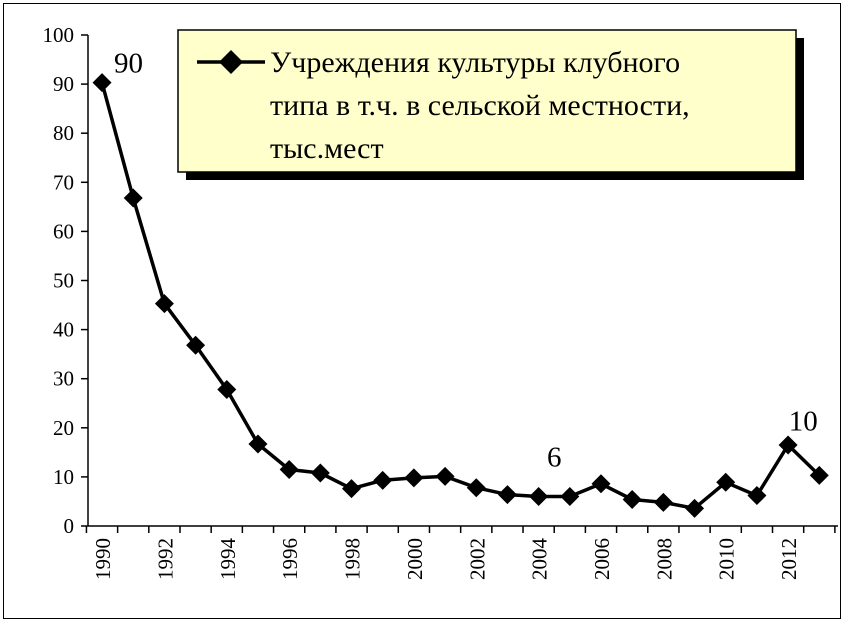 This screenshot has height=629, width=850. Describe the element at coordinates (63, 84) in the screenshot. I see `y-tick-label: 90` at that location.